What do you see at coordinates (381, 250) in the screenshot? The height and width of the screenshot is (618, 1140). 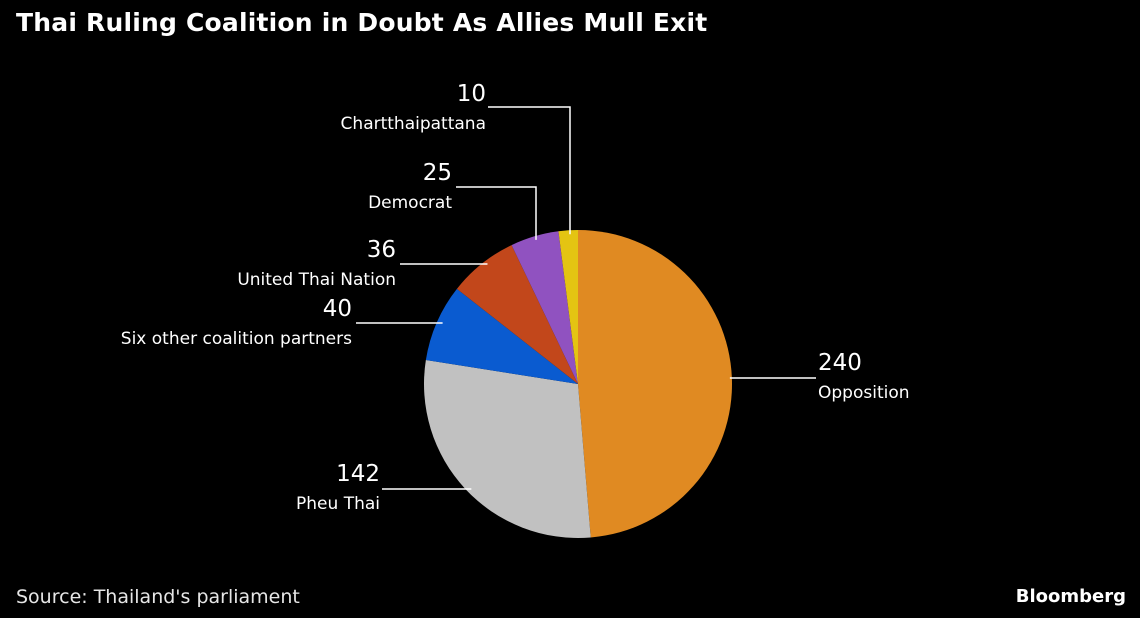 I see `data-label-value-united-thai-nation: 36` at bounding box center [381, 250].